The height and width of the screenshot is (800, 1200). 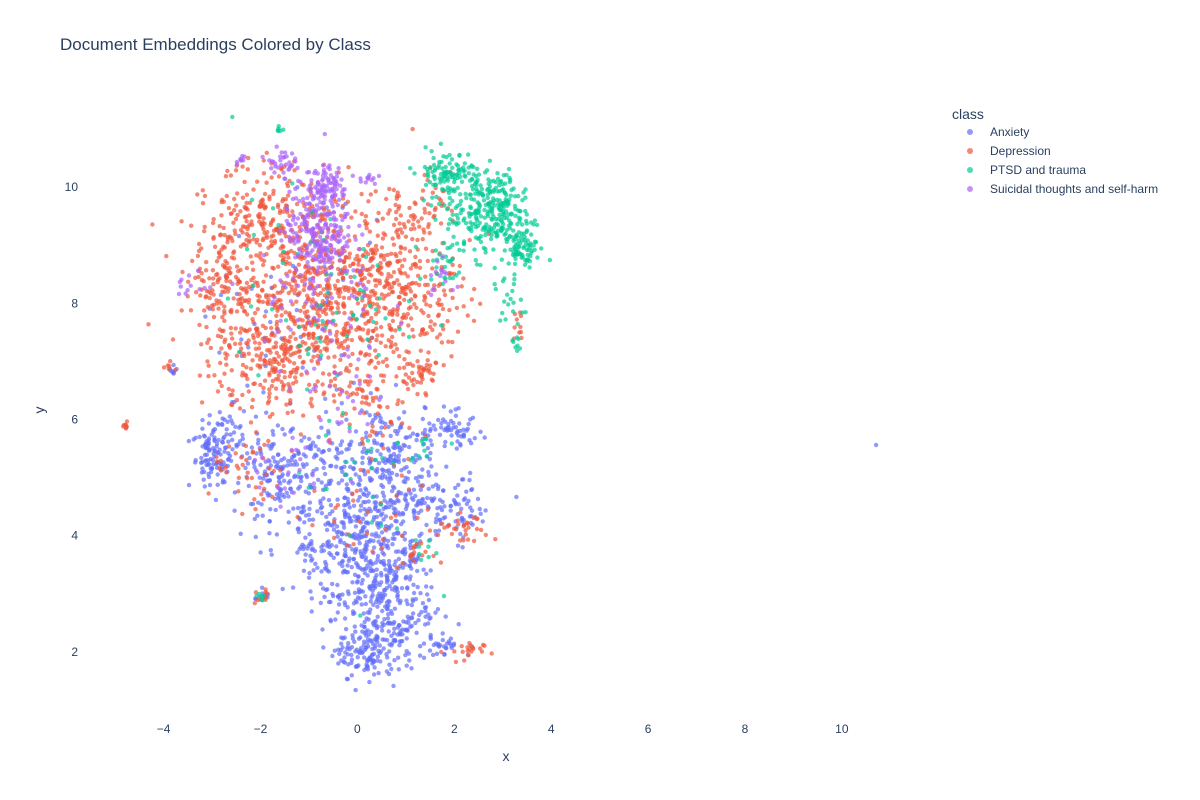 I want to click on legend-item: Depression, so click(x=1009, y=151).